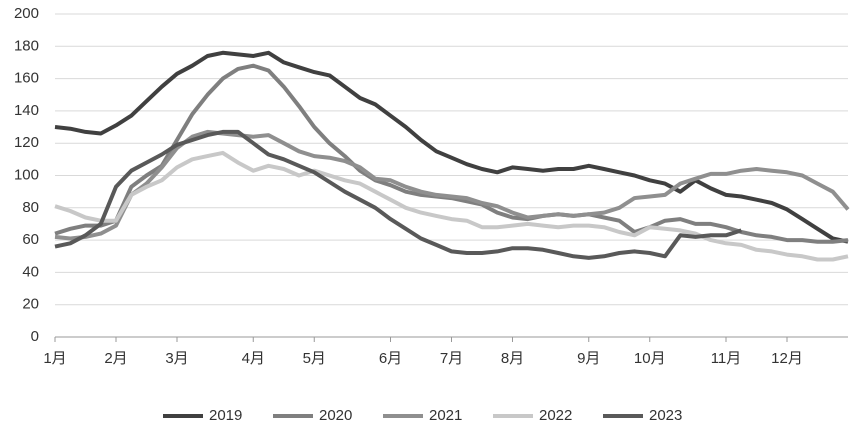 This screenshot has height=435, width=866. Describe the element at coordinates (253, 358) in the screenshot. I see `x-tick-label: 4月` at that location.